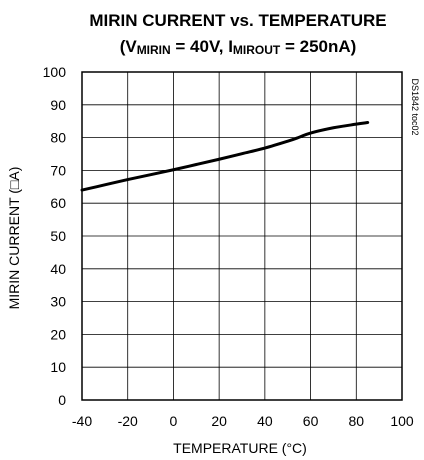  I want to click on y-tick-label: 40, so click(58, 269).